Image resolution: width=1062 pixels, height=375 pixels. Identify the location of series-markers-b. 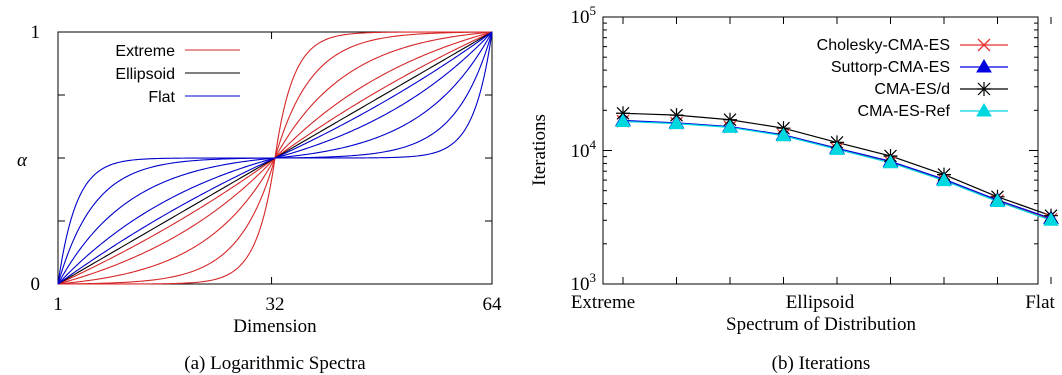
(837, 166).